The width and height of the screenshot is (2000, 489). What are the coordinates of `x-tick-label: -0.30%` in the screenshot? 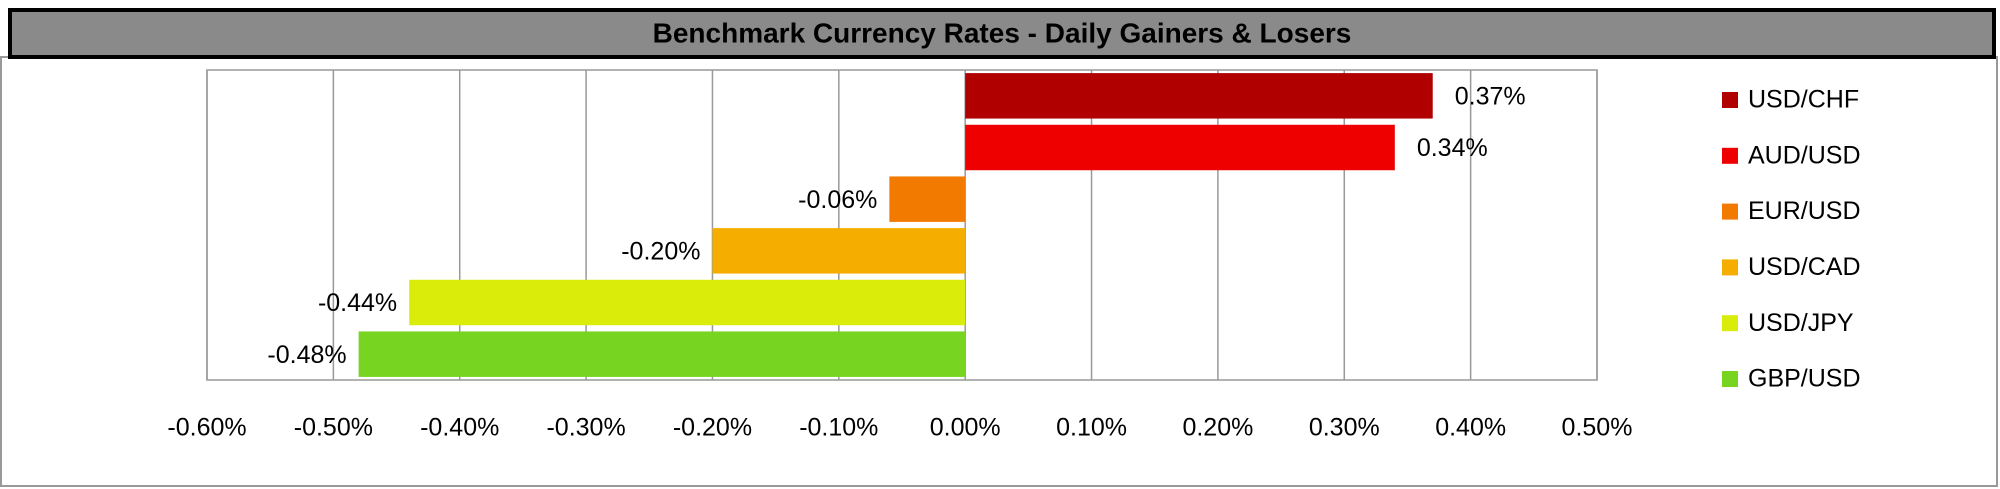 It's located at (585, 428).